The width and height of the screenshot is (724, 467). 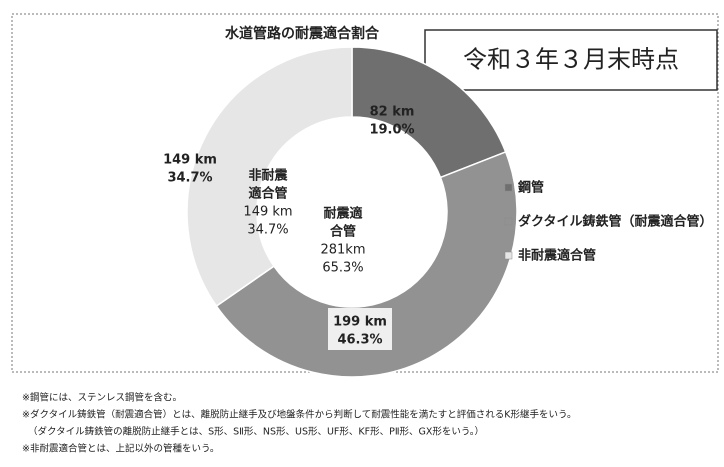 I want to click on value-label: 82 km, so click(x=392, y=112).